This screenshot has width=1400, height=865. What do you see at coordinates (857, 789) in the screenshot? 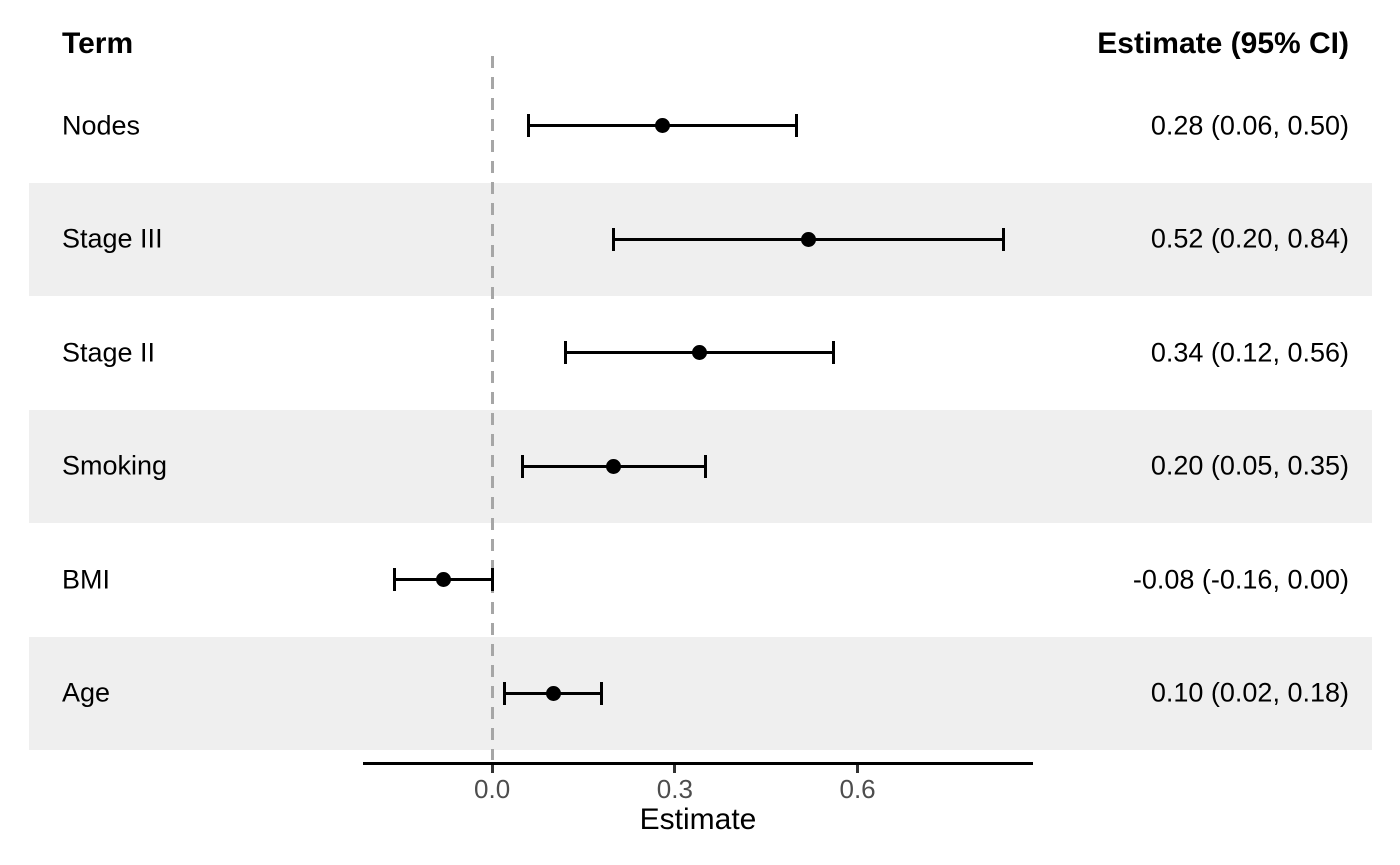
I see `x-axis-tick-label: 0.6` at bounding box center [857, 789].